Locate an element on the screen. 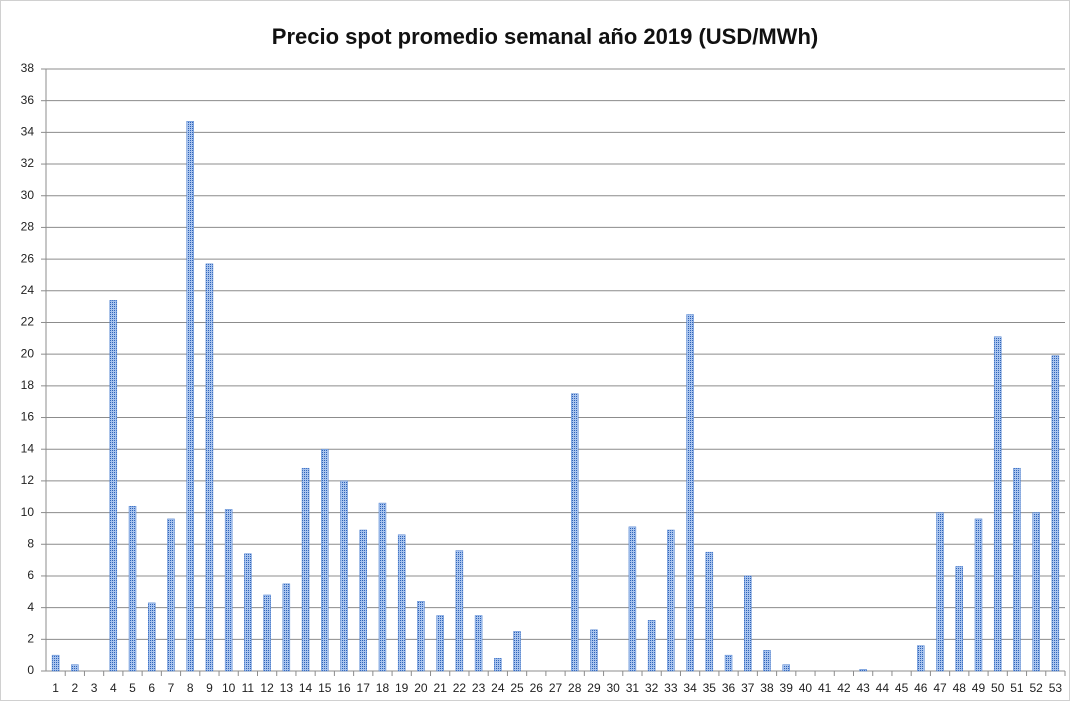 This screenshot has width=1070, height=701. y-tick-label: 8 is located at coordinates (30, 543).